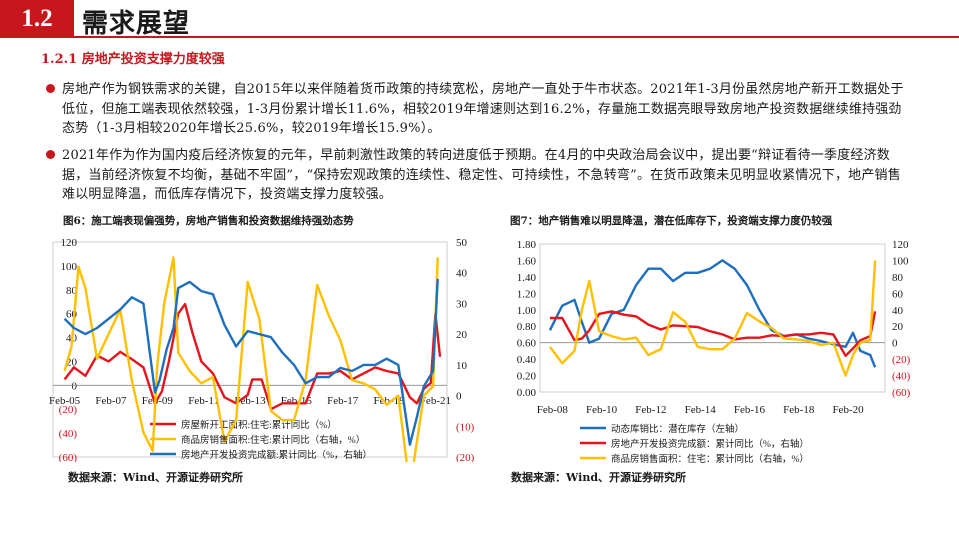 This screenshot has height=539, width=959. What do you see at coordinates (602, 410) in the screenshot?
I see `x-tick-label: Feb-10` at bounding box center [602, 410].